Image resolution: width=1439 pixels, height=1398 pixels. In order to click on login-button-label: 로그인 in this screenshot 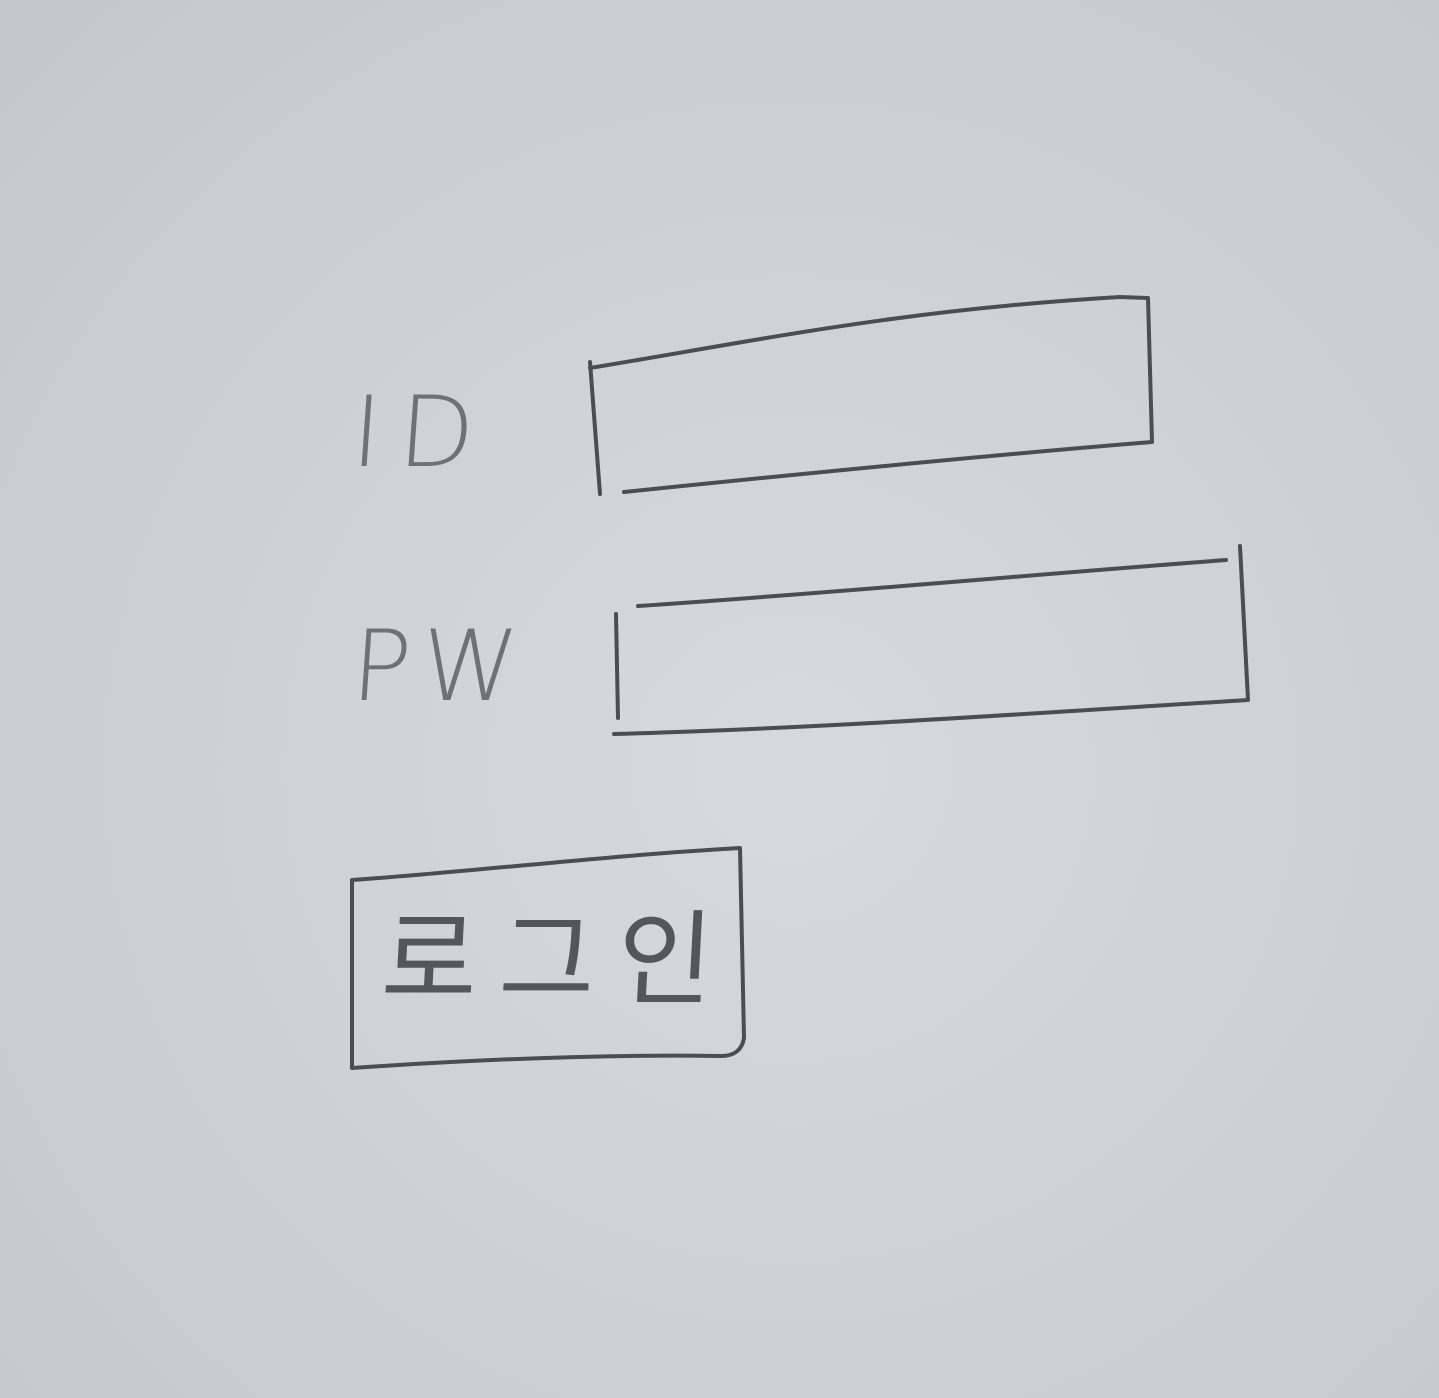, I will do `click(558, 960)`.